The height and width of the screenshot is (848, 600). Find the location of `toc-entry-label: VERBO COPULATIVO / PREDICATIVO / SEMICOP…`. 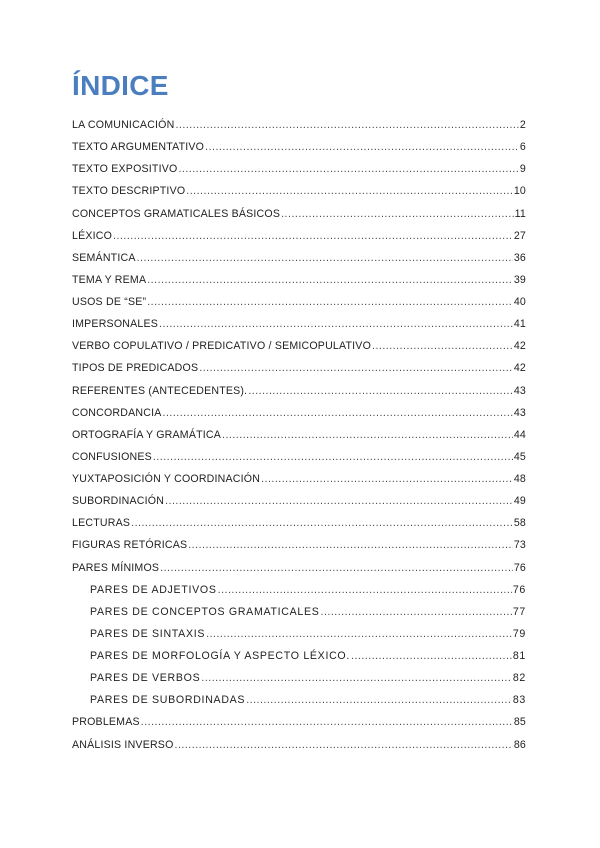

toc-entry-label: VERBO COPULATIVO / PREDICATIVO / SEMICOP… is located at coordinates (222, 346).